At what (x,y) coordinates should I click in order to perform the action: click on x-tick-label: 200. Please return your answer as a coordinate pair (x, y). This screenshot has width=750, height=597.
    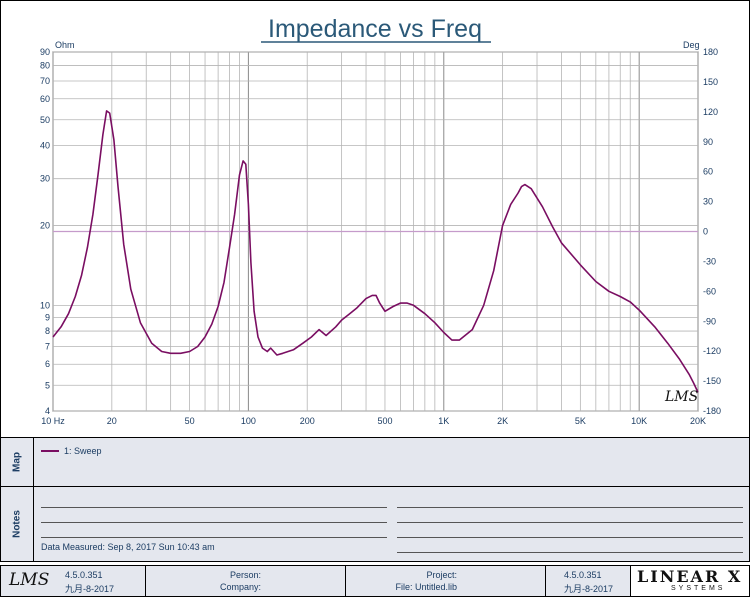
    Looking at the image, I should click on (307, 421).